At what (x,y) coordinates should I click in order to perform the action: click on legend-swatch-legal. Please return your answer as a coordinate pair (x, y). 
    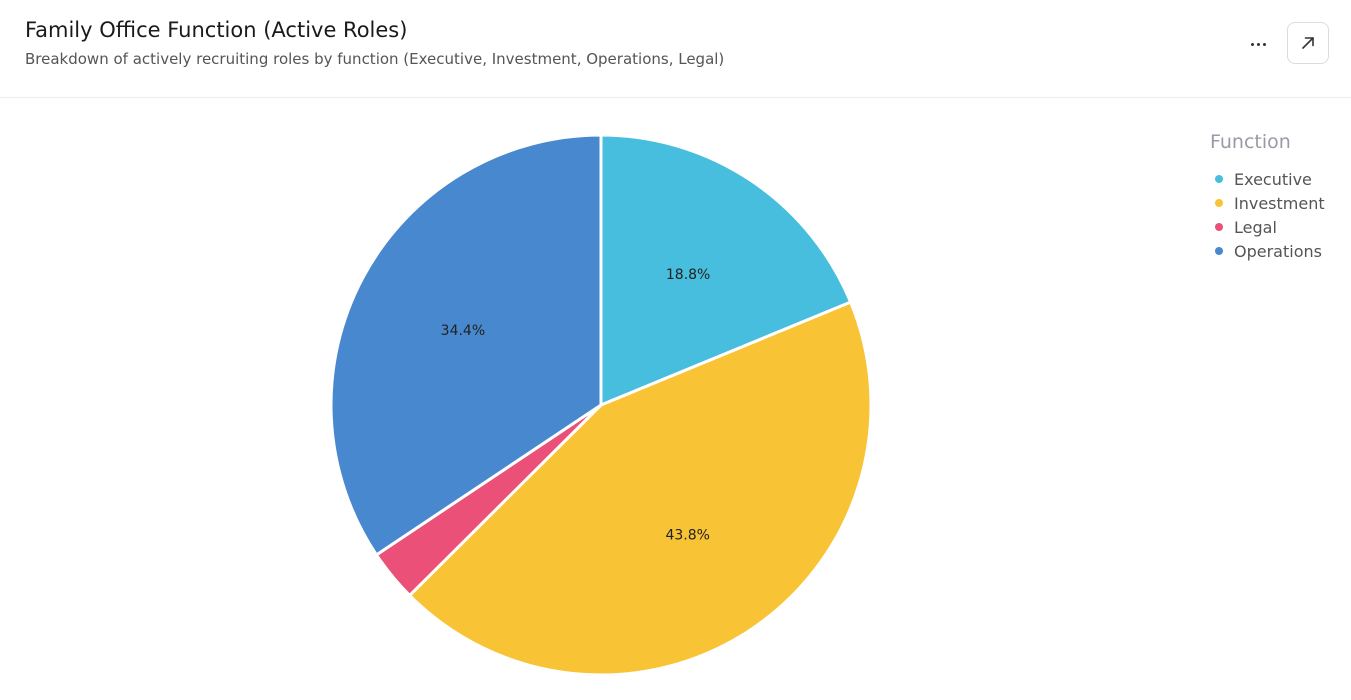
    Looking at the image, I should click on (1219, 227).